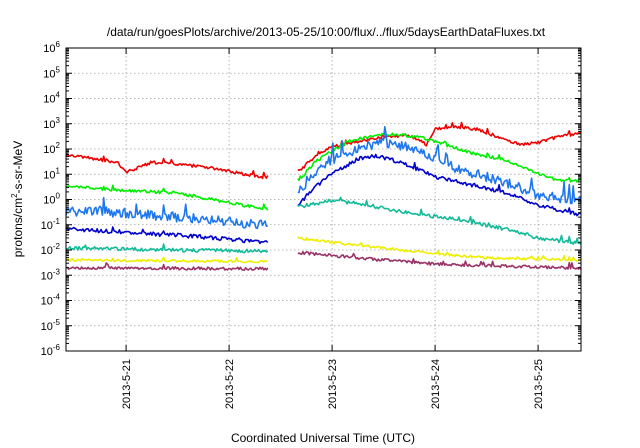  Describe the element at coordinates (18, 167) in the screenshot. I see `y-axis-label-rest: -s-sr-MeV` at that location.